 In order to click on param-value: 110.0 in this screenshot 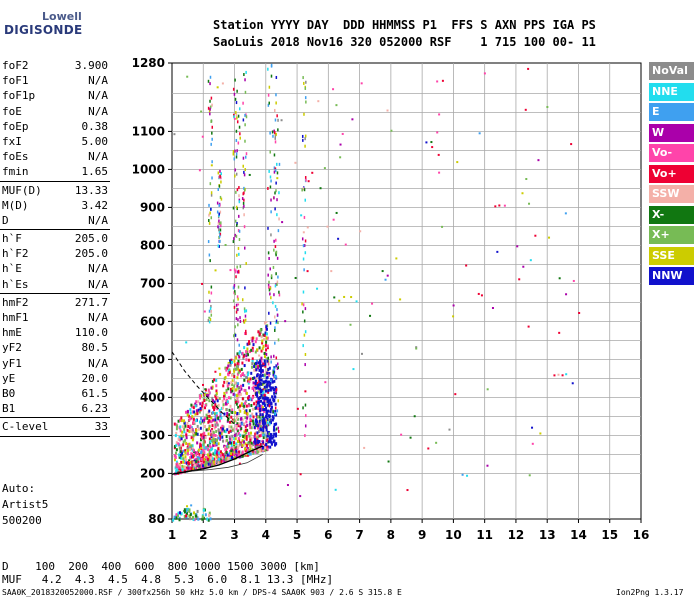, I will do `click(91, 333)`.